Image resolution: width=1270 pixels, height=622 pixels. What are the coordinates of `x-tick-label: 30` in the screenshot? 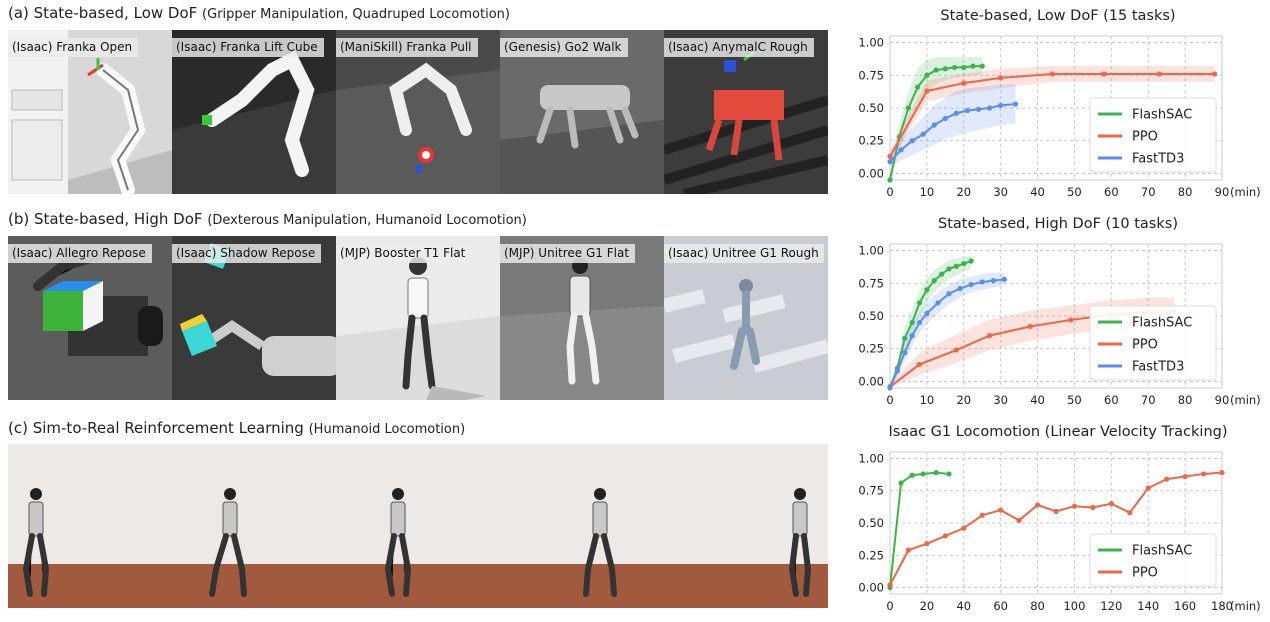 It's located at (1000, 400).